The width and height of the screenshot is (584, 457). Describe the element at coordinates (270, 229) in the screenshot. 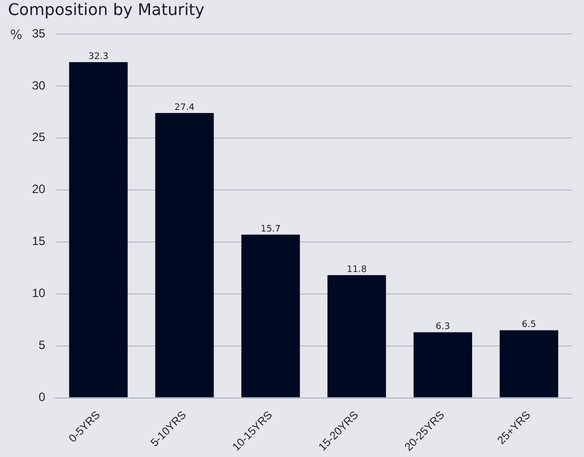

I see `data-label: 15.7` at that location.